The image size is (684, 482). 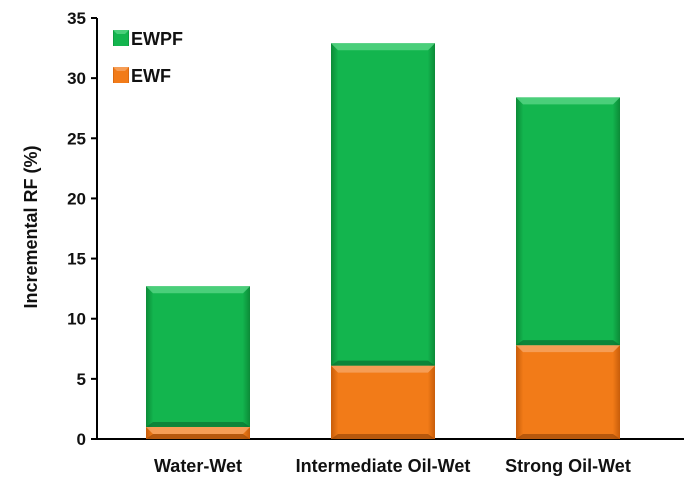 What do you see at coordinates (76, 319) in the screenshot?
I see `y-tick-label: 10` at bounding box center [76, 319].